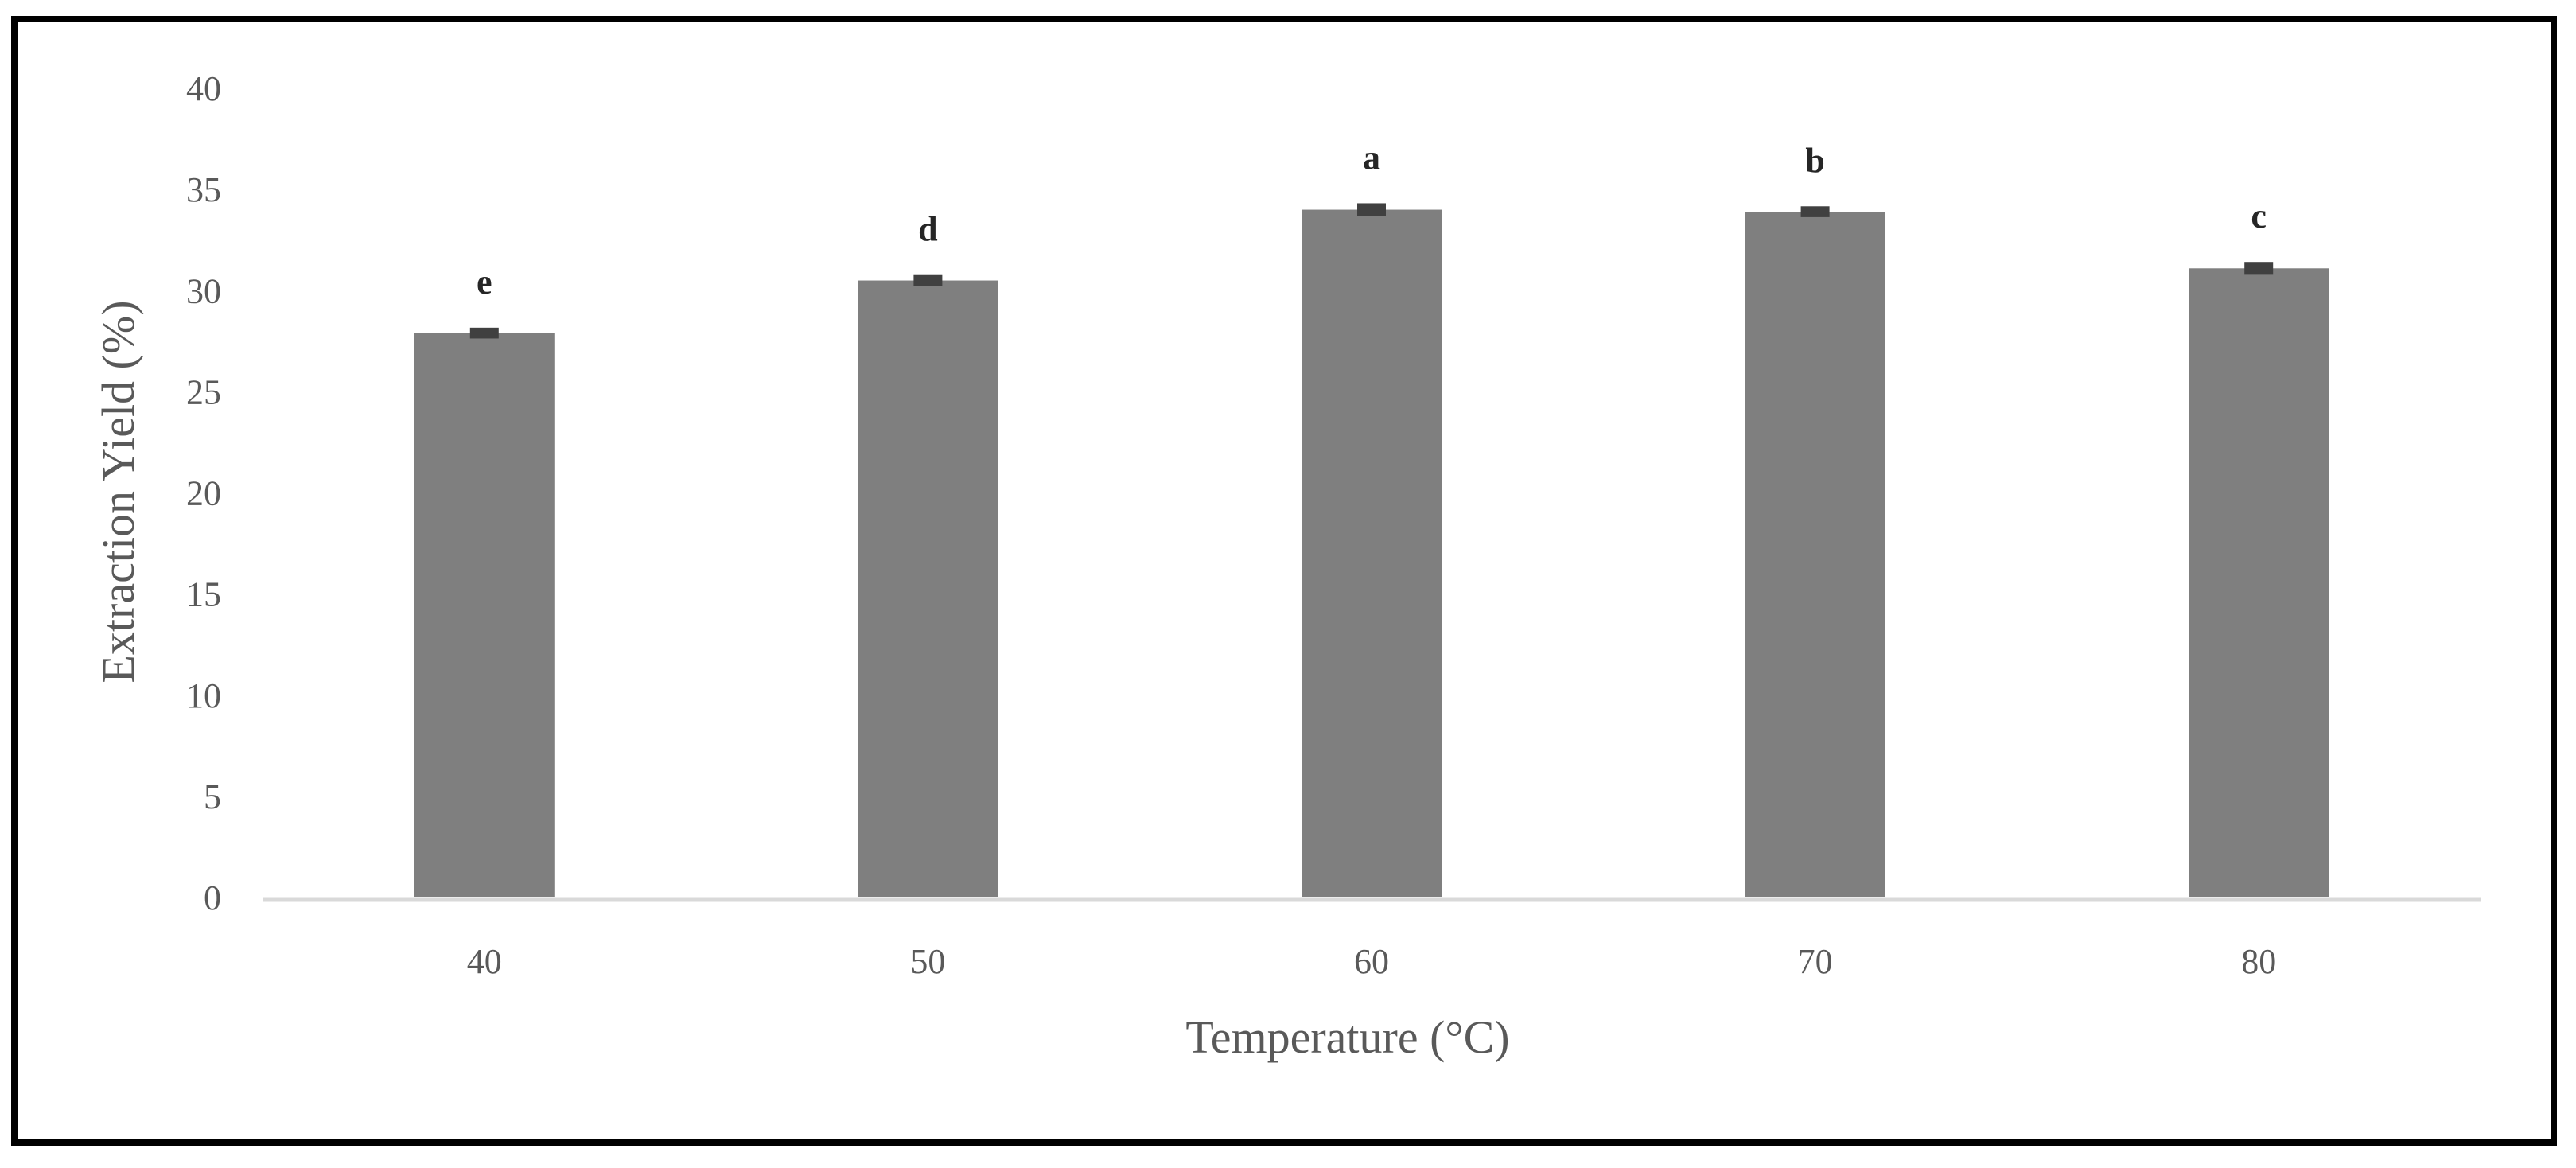 This screenshot has width=2576, height=1168. What do you see at coordinates (212, 898) in the screenshot?
I see `y-tick-label: 0` at bounding box center [212, 898].